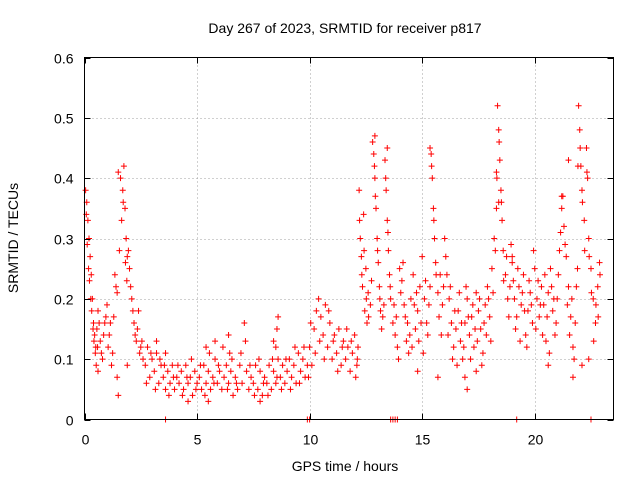 This screenshot has height=480, width=640. Describe the element at coordinates (311, 440) in the screenshot. I see `x-tick-label: 10` at that location.